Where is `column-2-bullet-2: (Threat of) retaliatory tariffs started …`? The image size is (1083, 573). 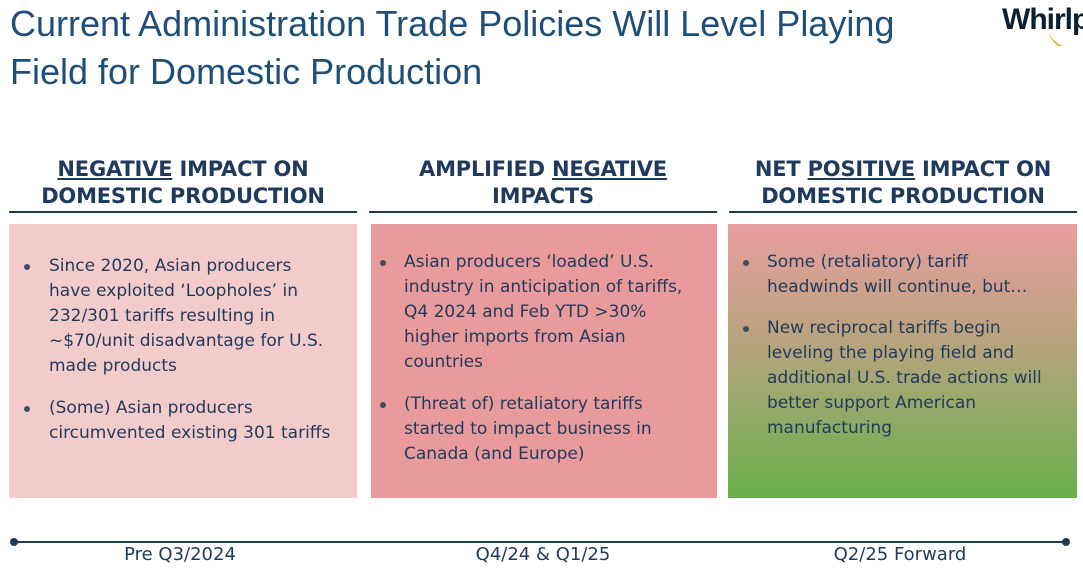 column-2-bullet-2: (Threat of) retaliatory tariffs started … is located at coordinates (518, 429).